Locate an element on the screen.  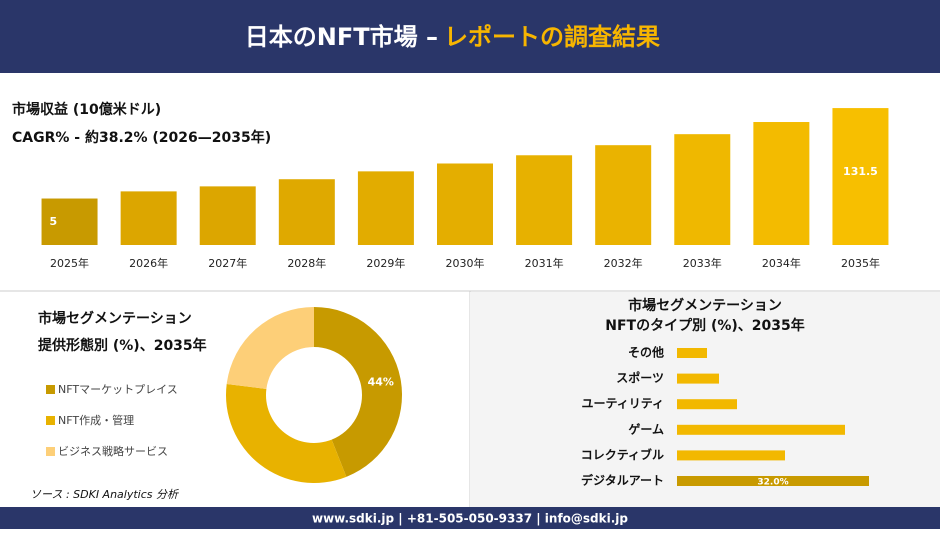
y-tick-label: コレクティブル is located at coordinates (622, 454).